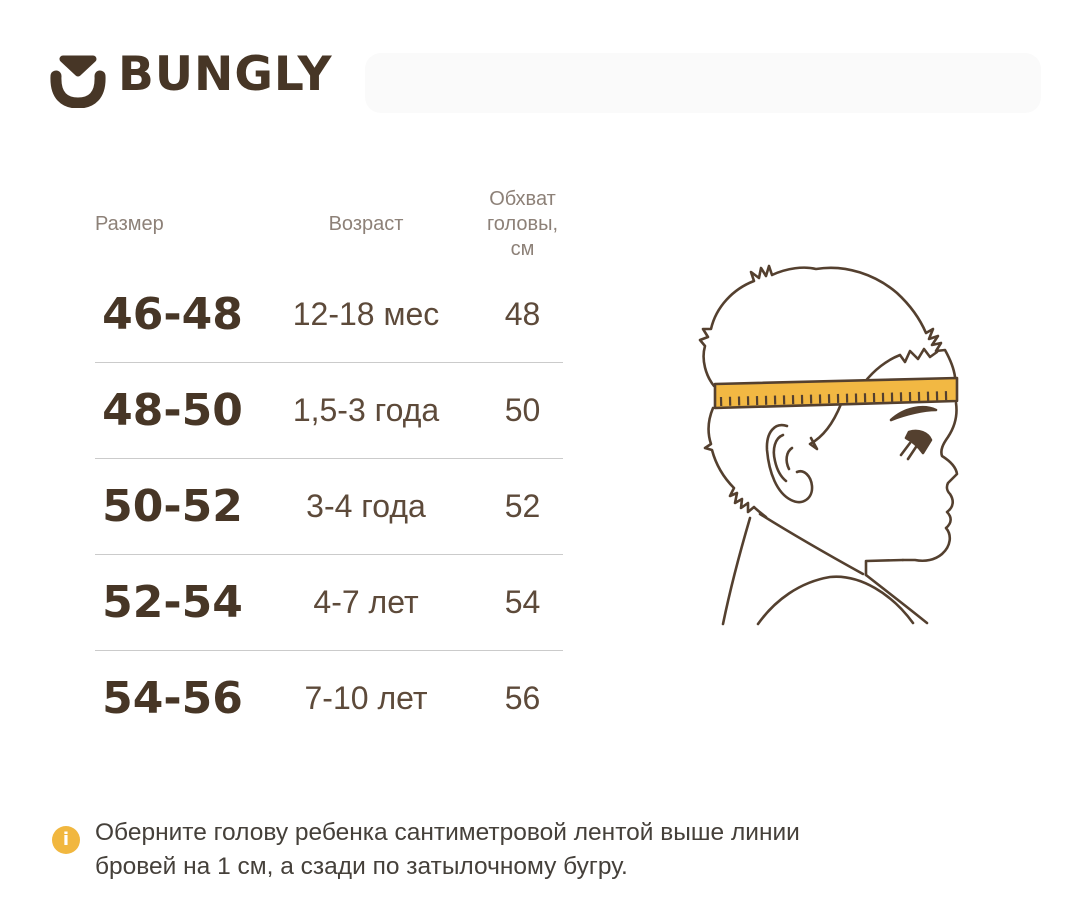 The width and height of the screenshot is (1080, 913). Describe the element at coordinates (366, 506) in the screenshot. I see `age-cell: 3-4 года` at that location.